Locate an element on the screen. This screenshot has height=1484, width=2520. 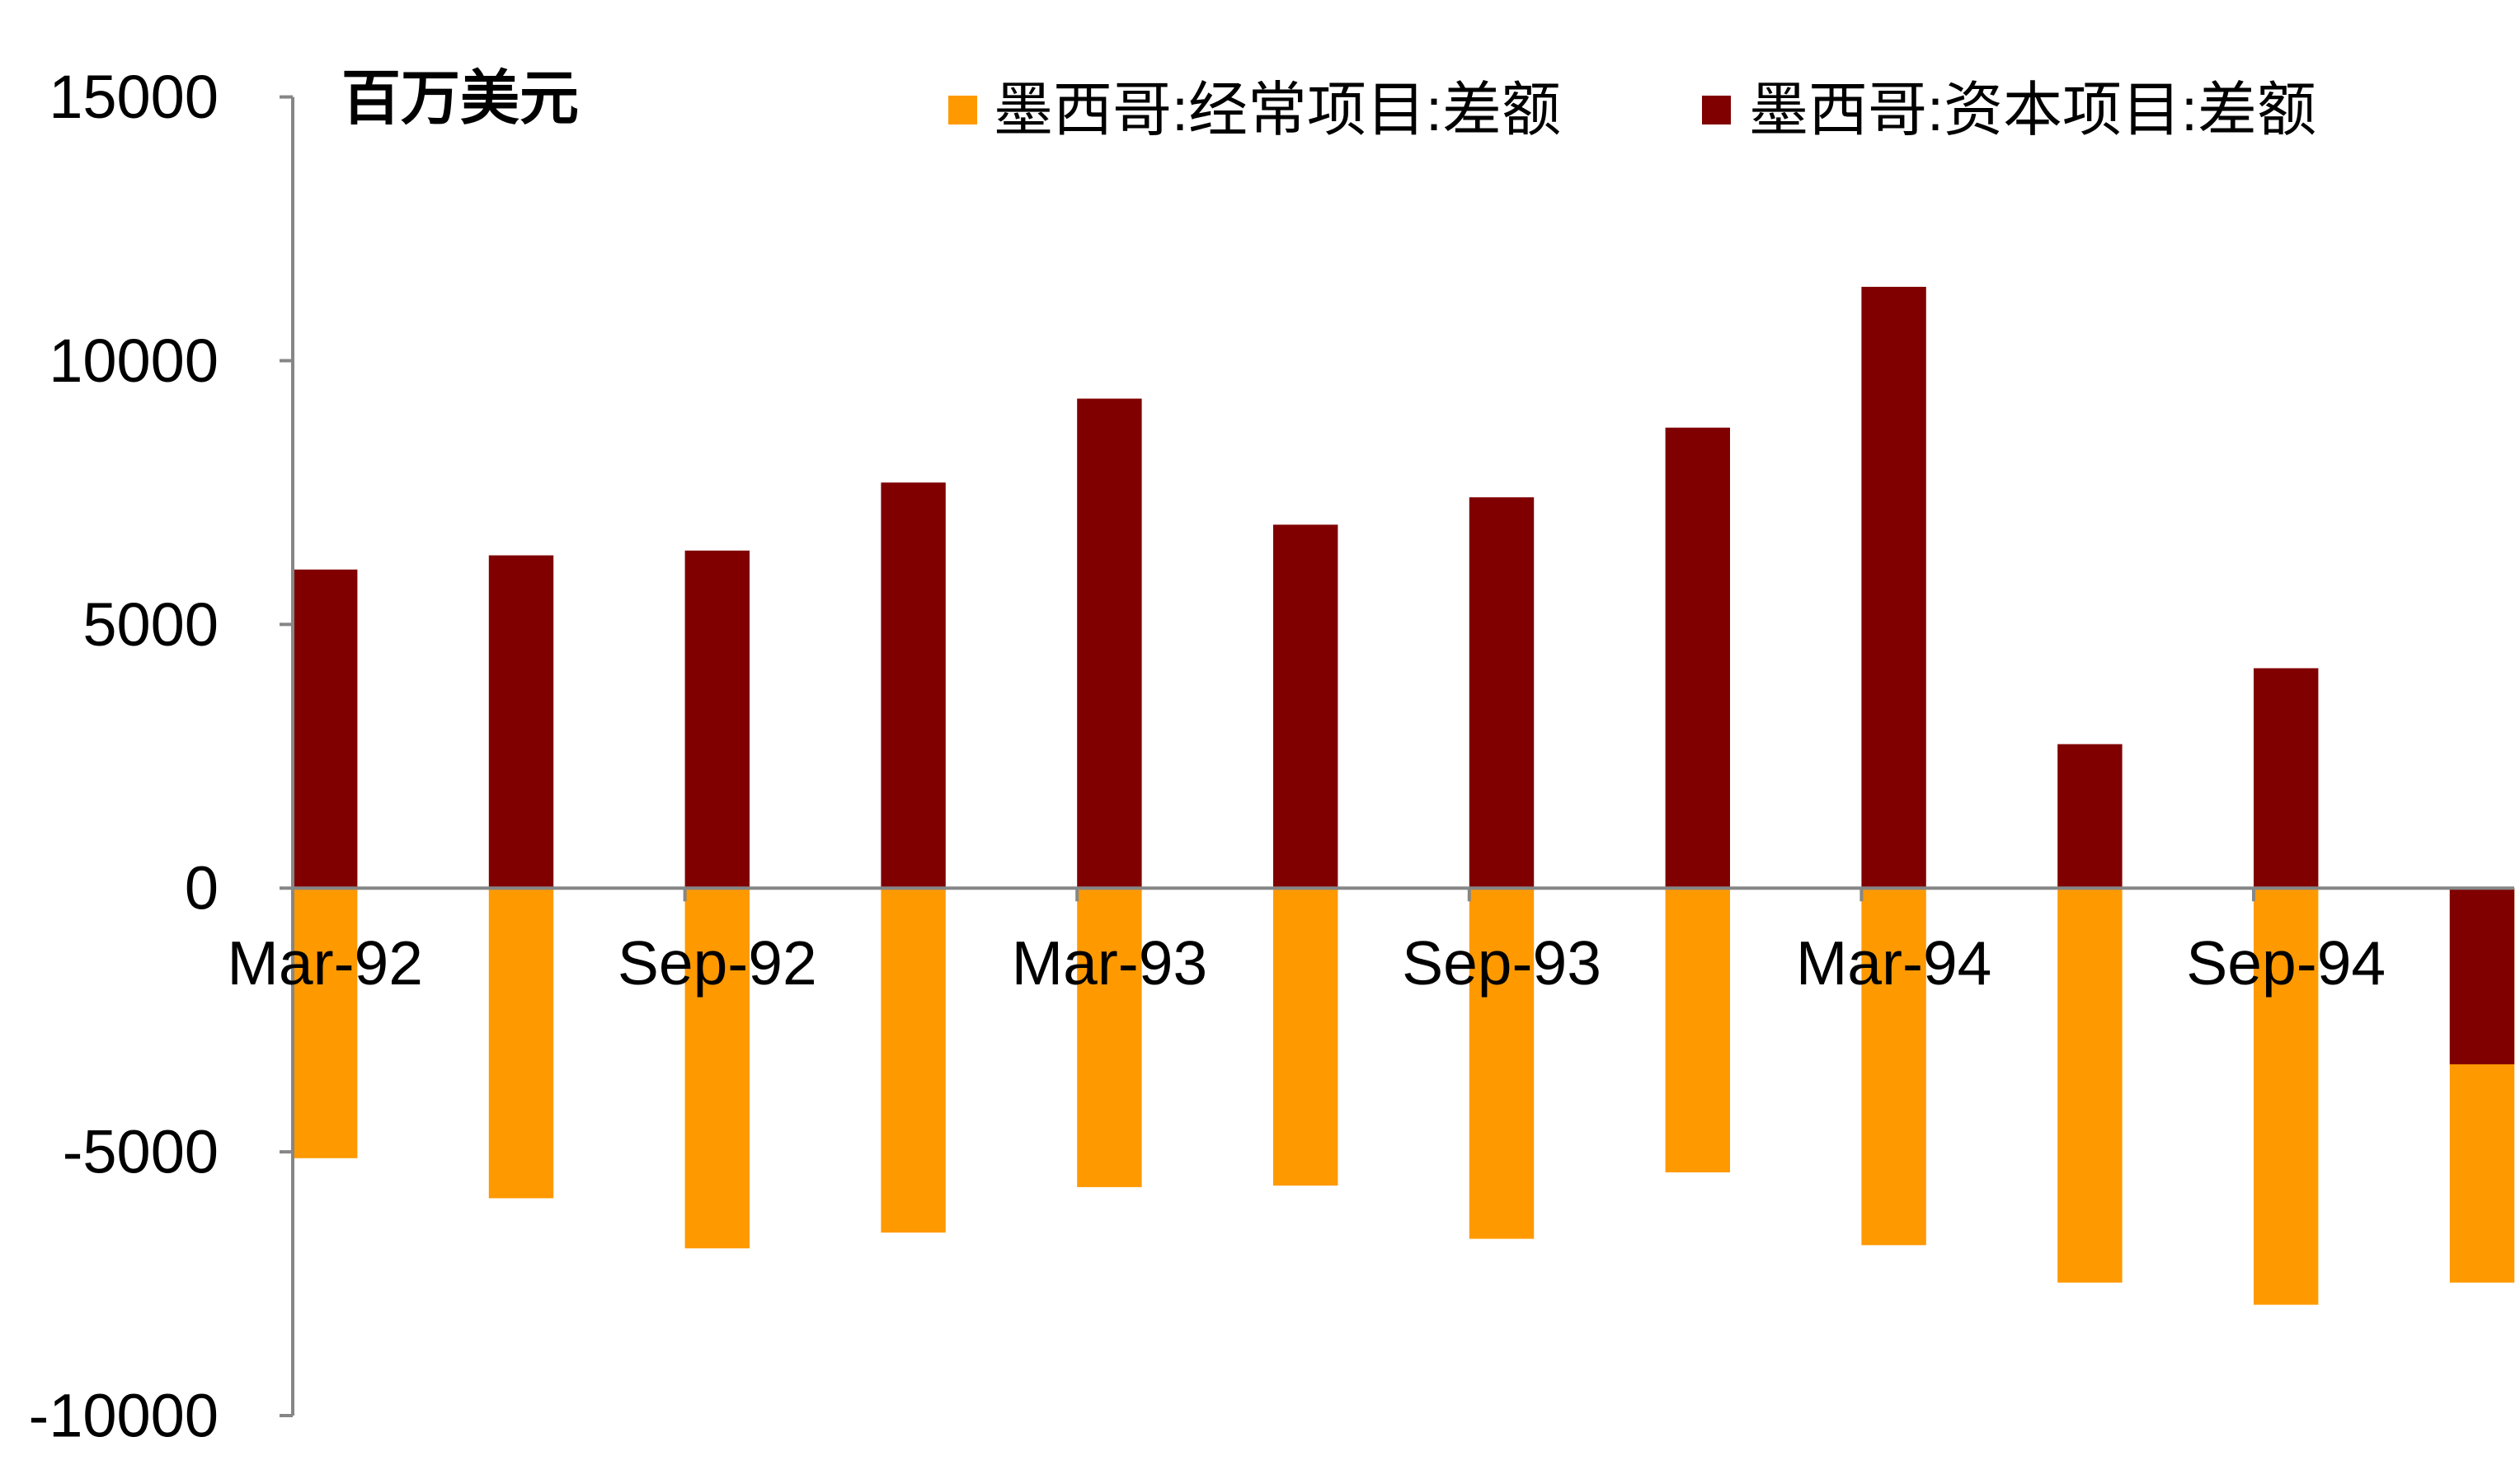
y-axis-tick-labels: 15000 10000 5000 0 -5000 -10000 is located at coordinates (124, 756).